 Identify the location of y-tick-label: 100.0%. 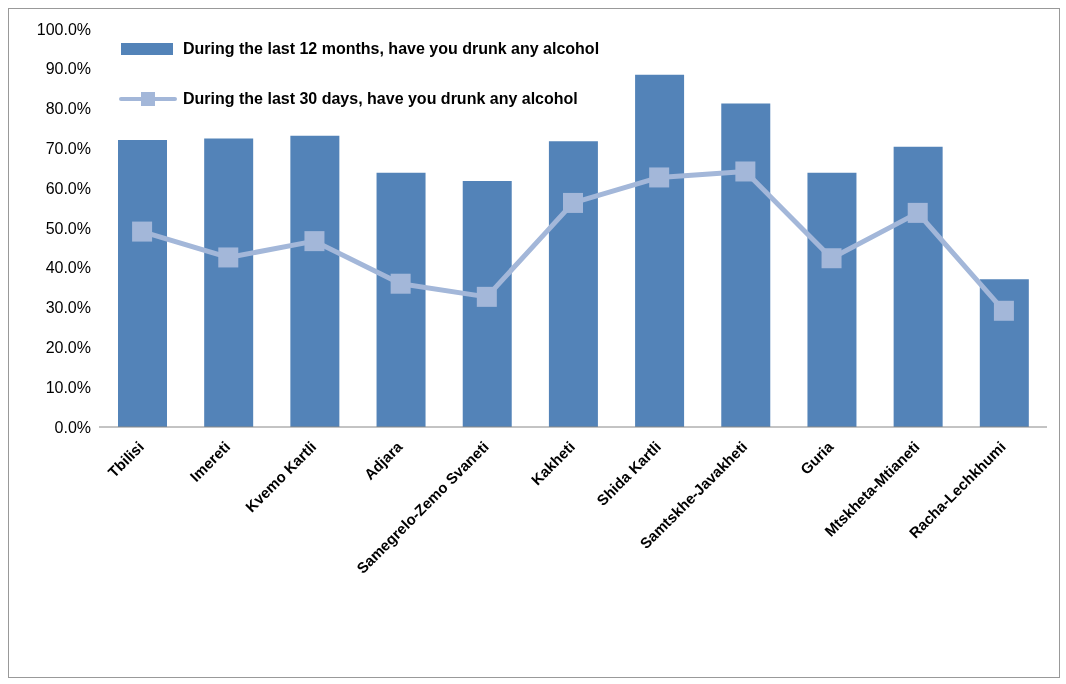
(63, 29).